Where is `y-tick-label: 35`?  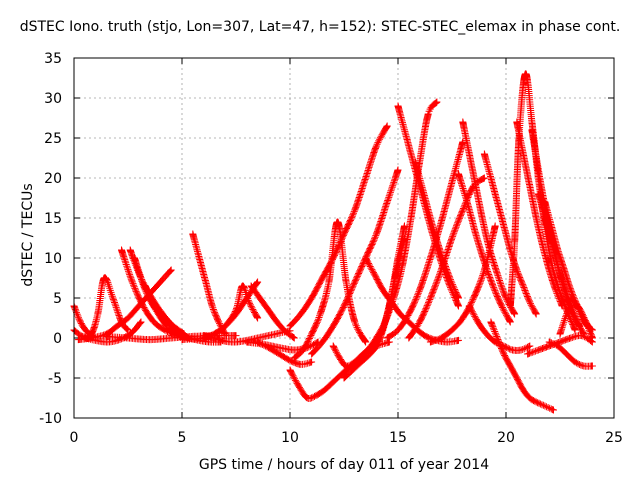
y-tick-label: 35 is located at coordinates (53, 59).